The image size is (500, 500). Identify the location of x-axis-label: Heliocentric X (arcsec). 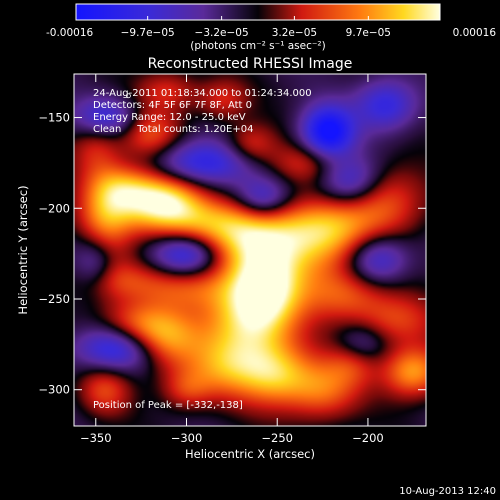
(250, 454).